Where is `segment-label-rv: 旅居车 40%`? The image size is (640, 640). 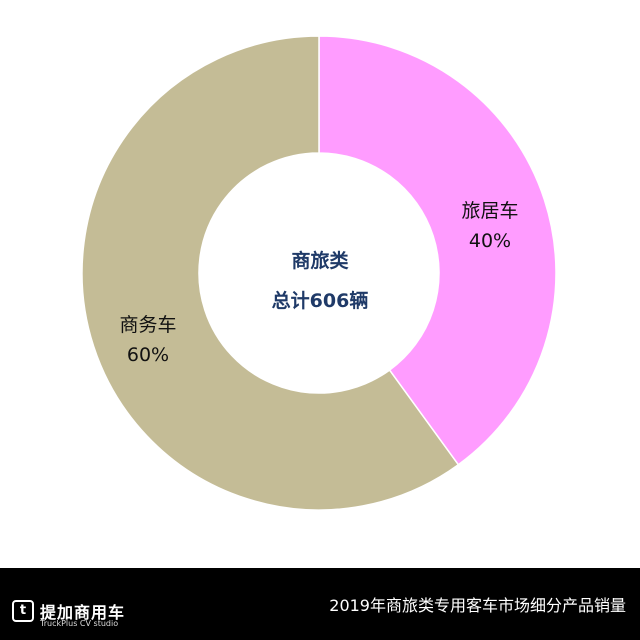 segment-label-rv: 旅居车 40% is located at coordinates (490, 226).